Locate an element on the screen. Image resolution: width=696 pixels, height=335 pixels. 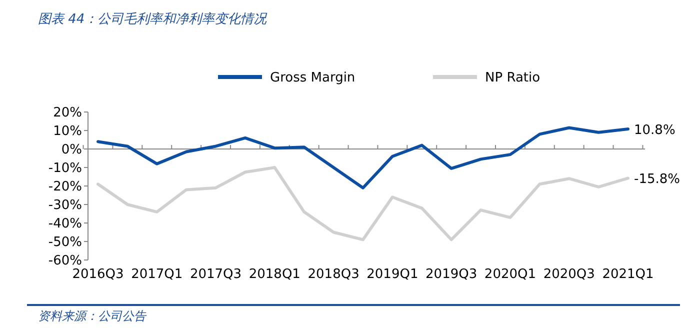
y-tick-label: 20% is located at coordinates (67, 113).